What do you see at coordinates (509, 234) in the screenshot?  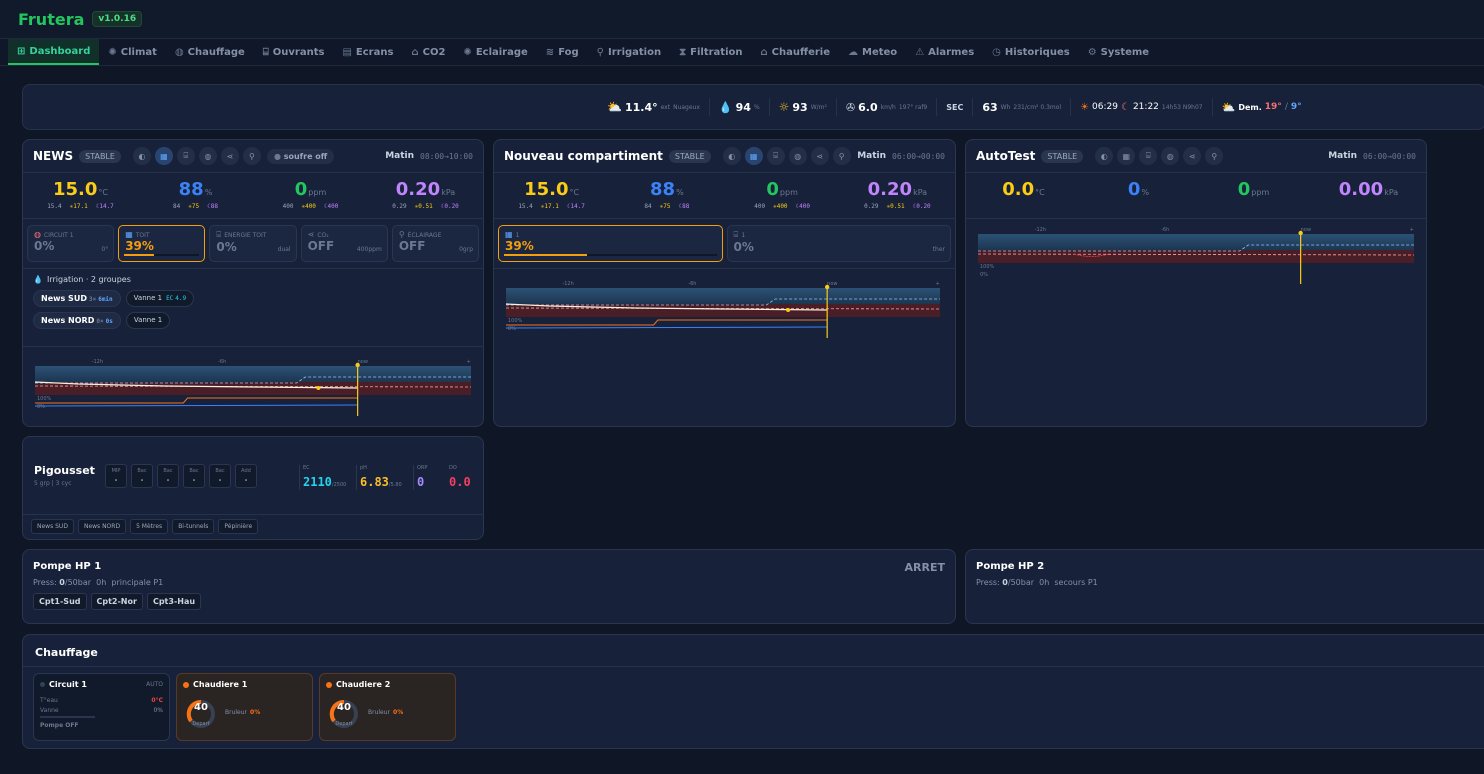 I see `equipment-icon: ▦` at bounding box center [509, 234].